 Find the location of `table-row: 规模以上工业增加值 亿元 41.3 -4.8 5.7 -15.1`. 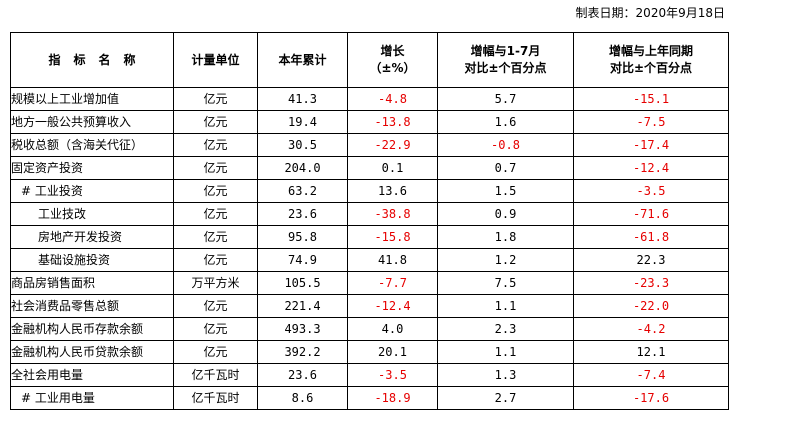

table-row: 规模以上工业增加值 亿元 41.3 -4.8 5.7 -15.1 is located at coordinates (369, 99).